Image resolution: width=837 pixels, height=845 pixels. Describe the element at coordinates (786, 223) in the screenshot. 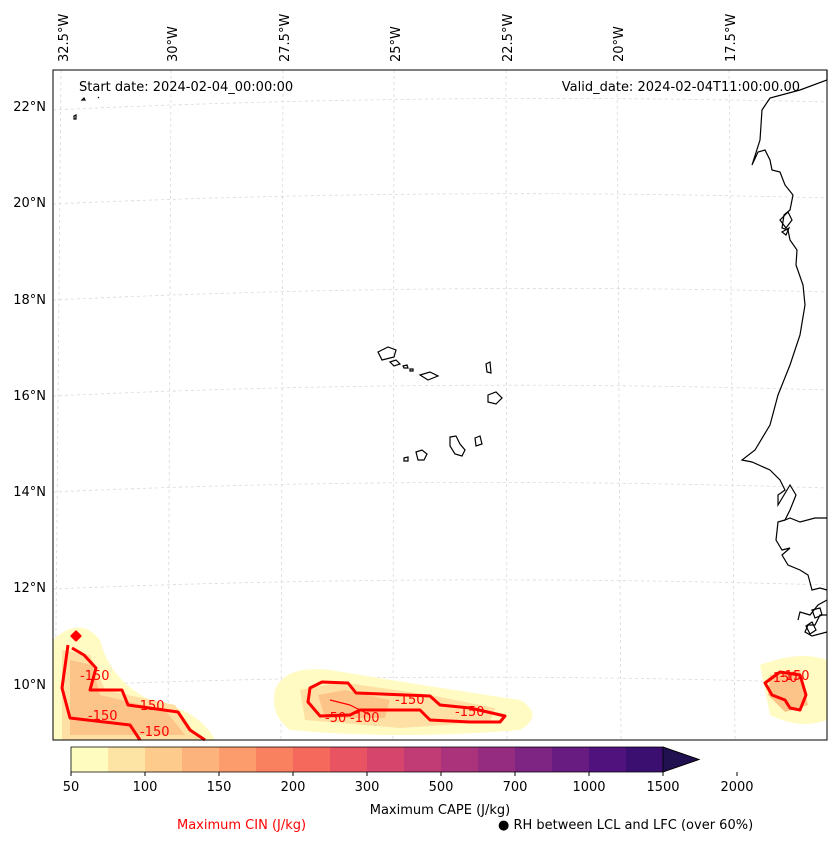

I see `coastal-islands` at that location.